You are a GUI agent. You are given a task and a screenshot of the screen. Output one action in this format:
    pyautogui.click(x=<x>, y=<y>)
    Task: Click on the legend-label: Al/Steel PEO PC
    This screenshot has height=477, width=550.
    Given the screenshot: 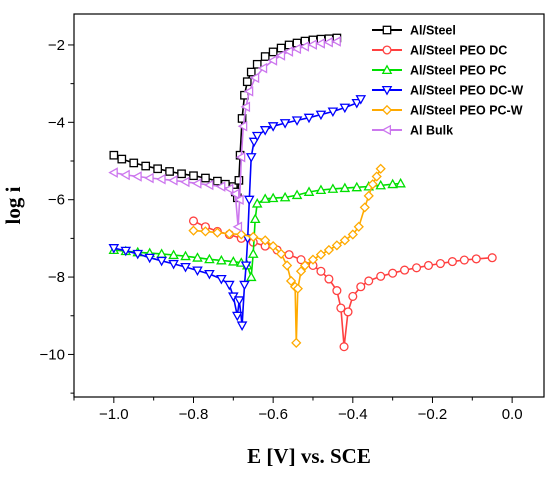 What is the action you would take?
    pyautogui.click(x=458, y=71)
    